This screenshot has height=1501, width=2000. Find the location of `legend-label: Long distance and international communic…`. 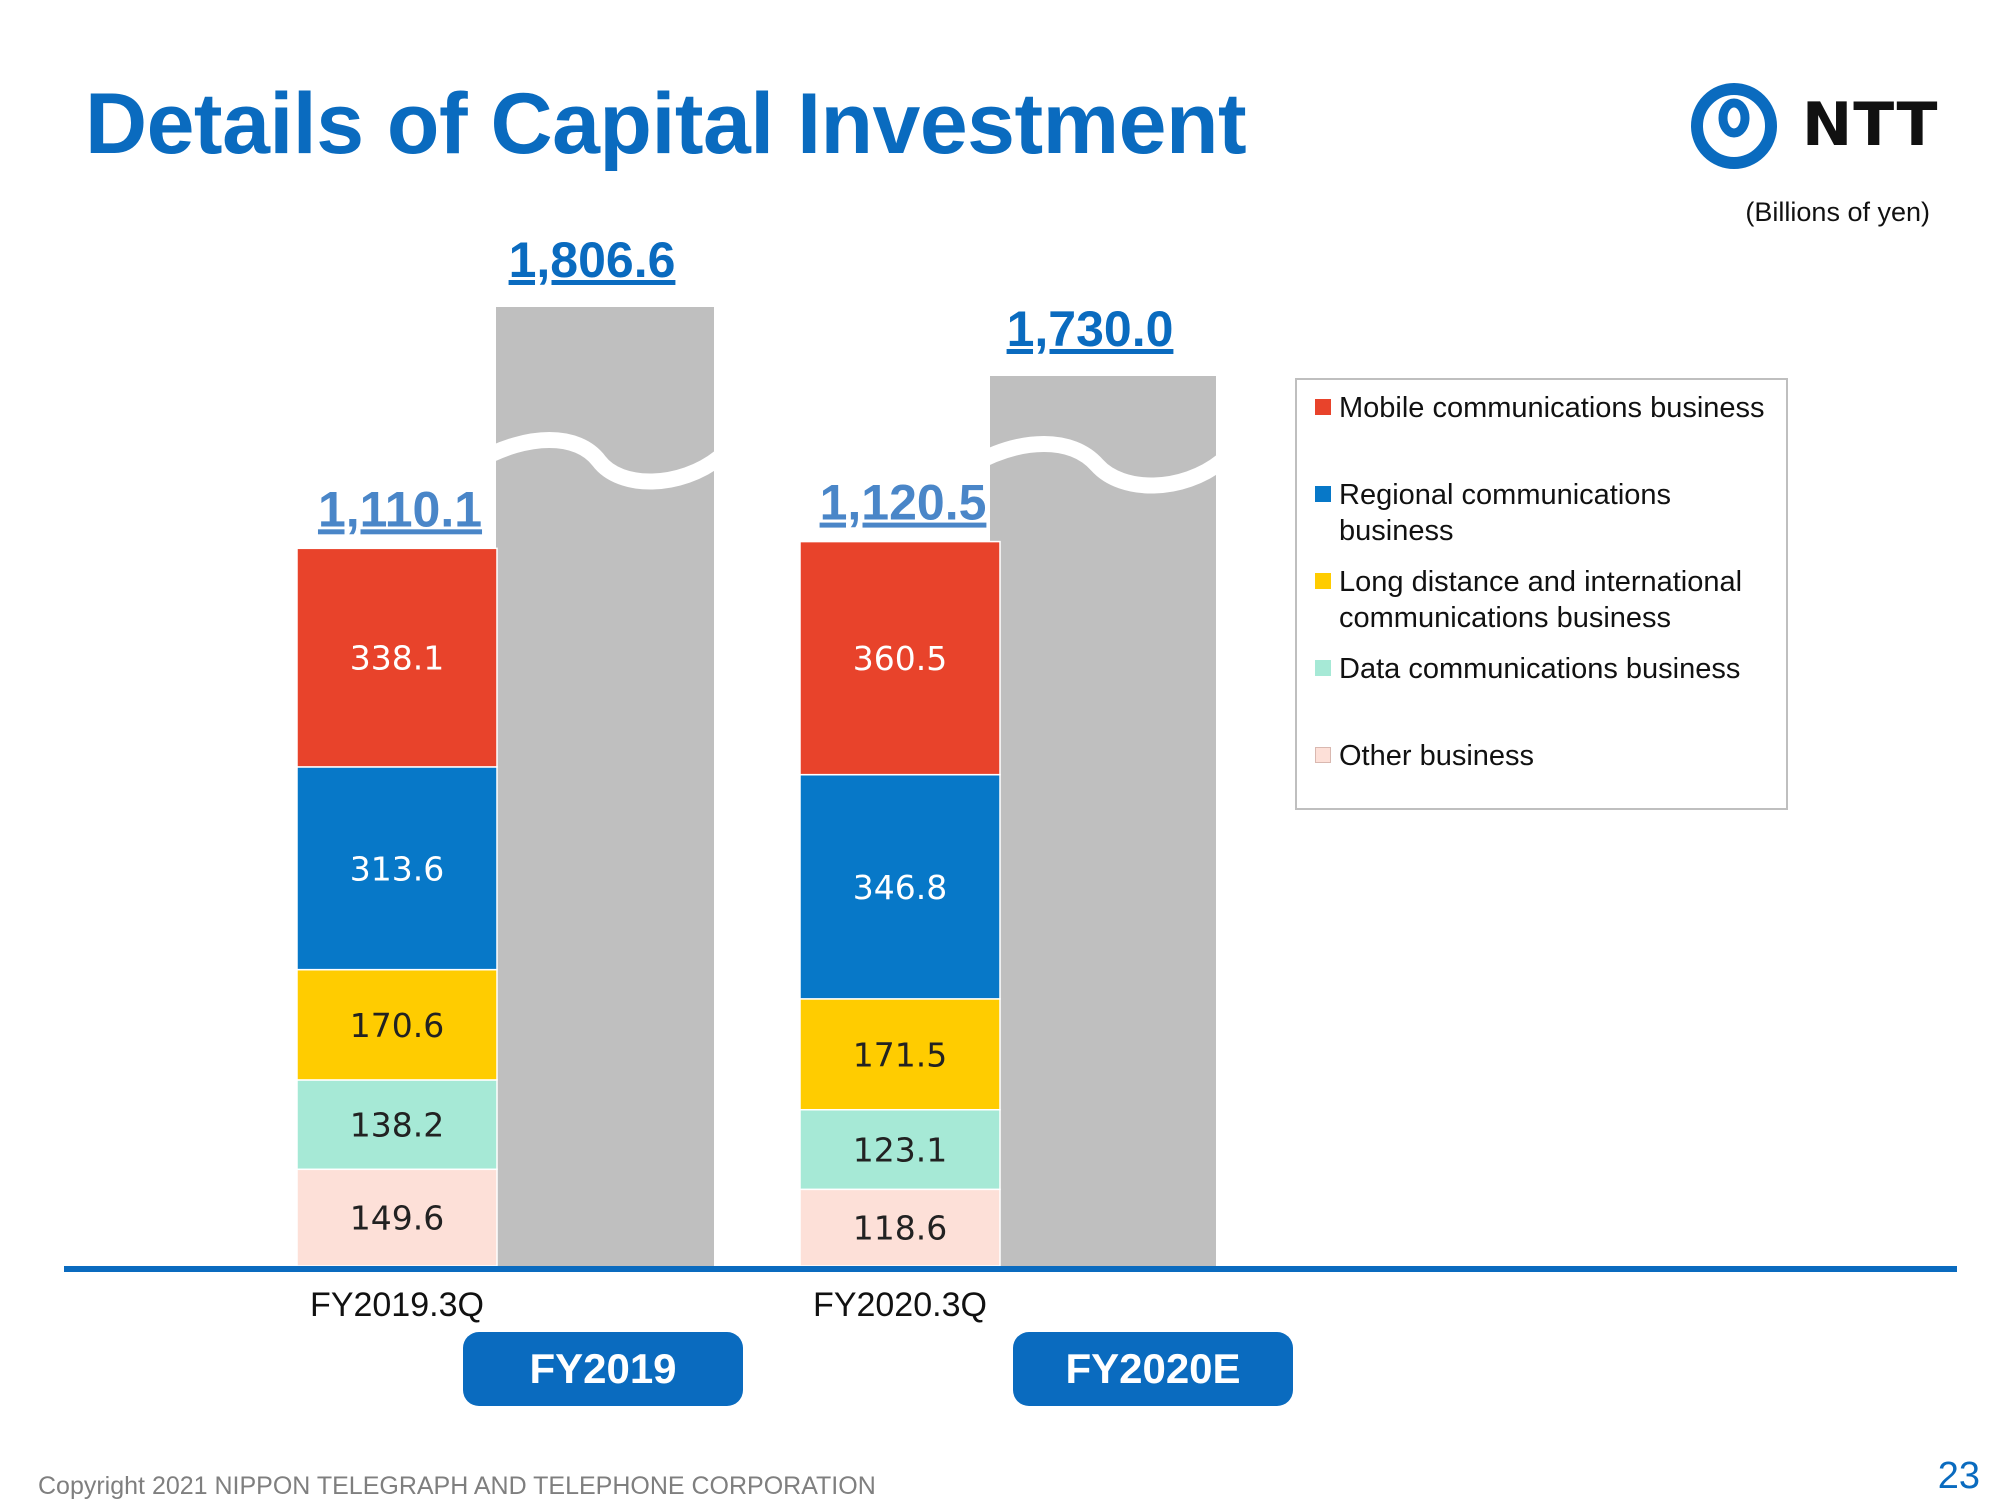

legend-label: Long distance and international communic… is located at coordinates (1541, 600).